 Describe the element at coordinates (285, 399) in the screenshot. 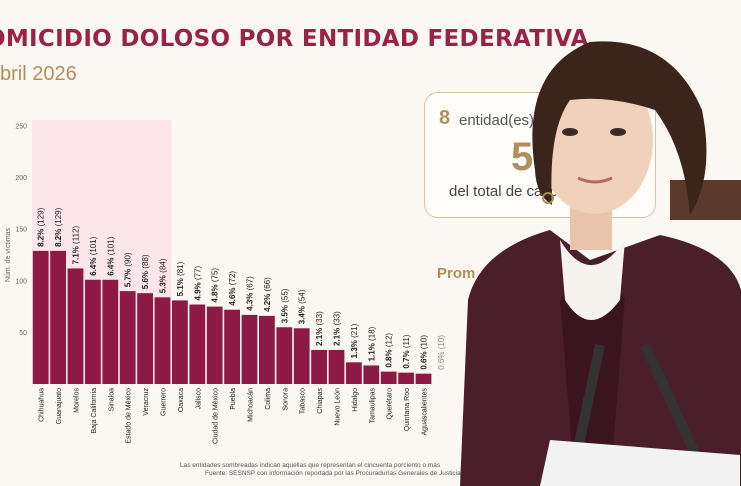

I see `x-tick-label: Sonora` at that location.